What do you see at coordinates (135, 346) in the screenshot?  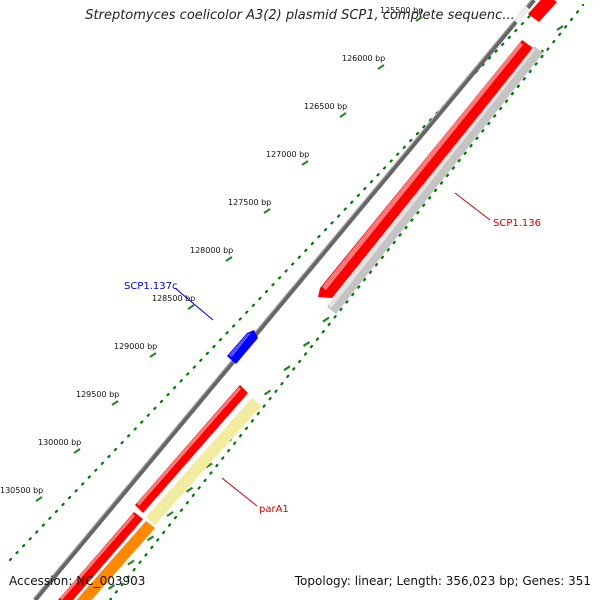 I see `ruler-tick-label: 129000 bp` at bounding box center [135, 346].